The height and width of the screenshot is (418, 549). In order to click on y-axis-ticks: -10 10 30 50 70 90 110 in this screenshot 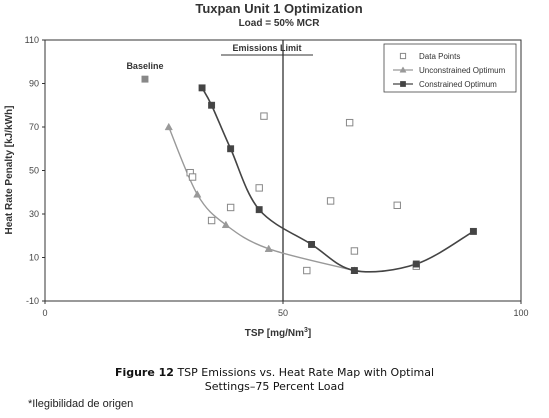, I will do `click(35, 170)`.